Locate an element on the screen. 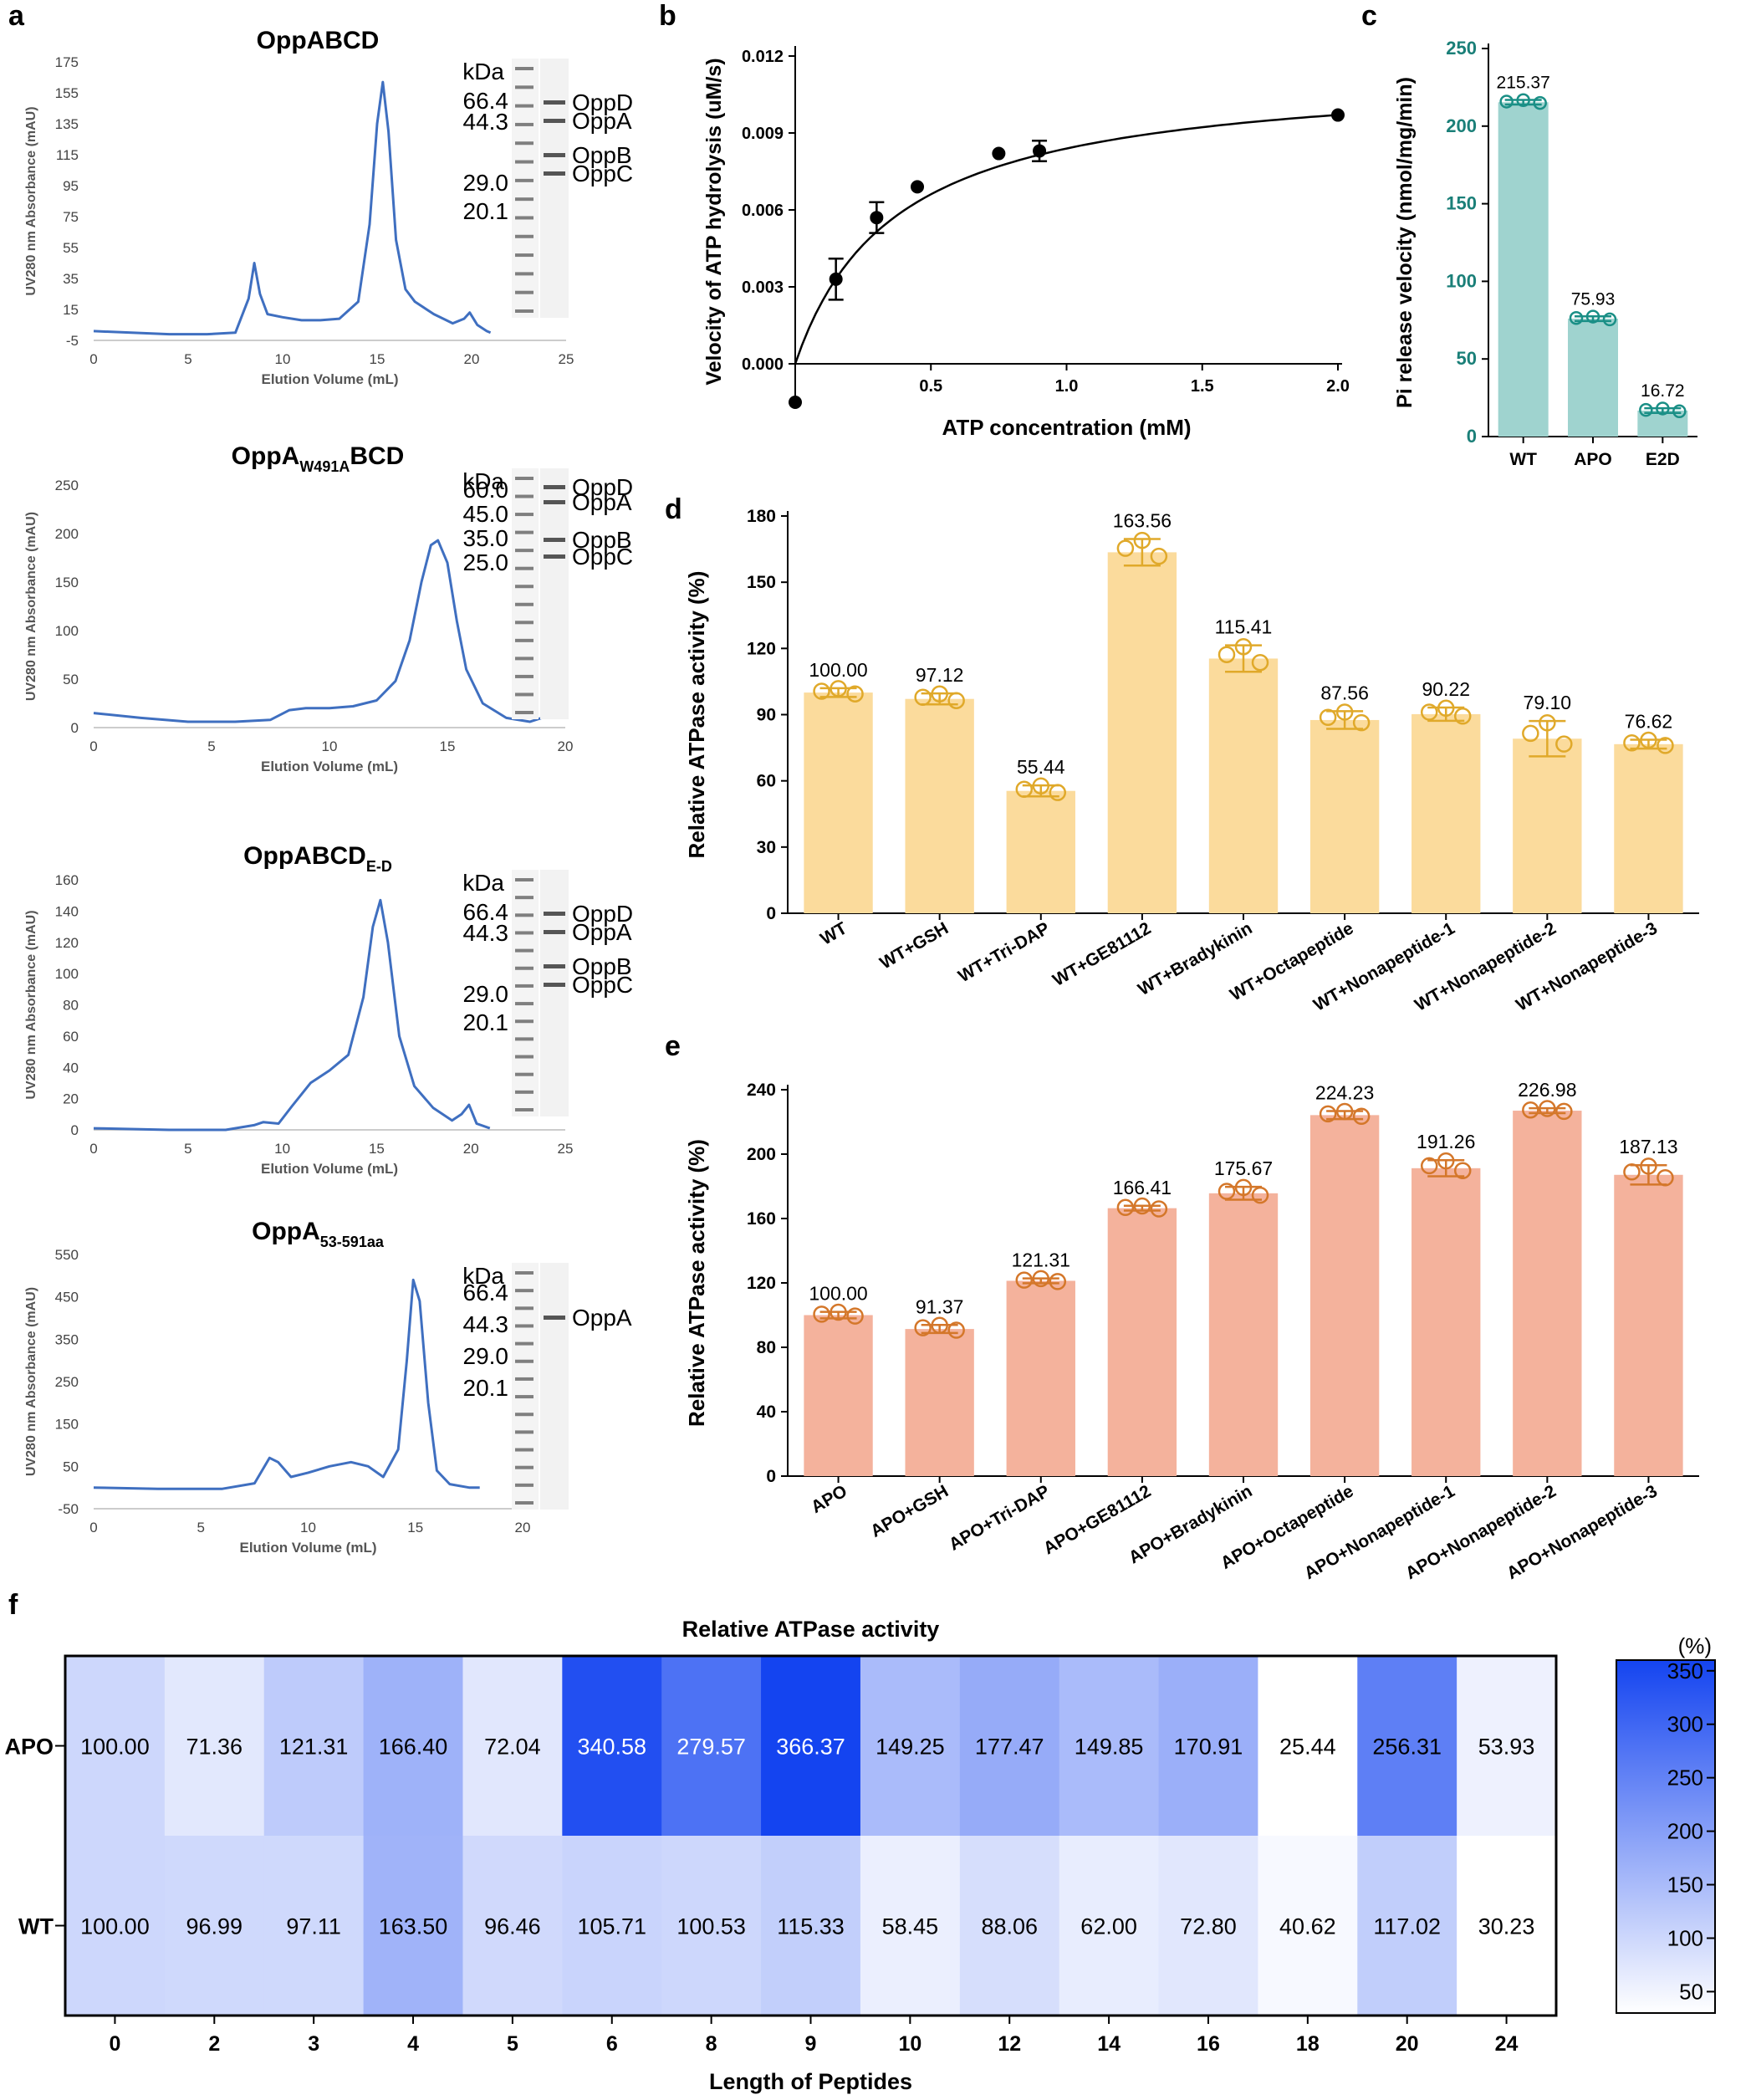 The width and height of the screenshot is (1751, 2100). heatmap-value: 115.33 is located at coordinates (811, 1926).